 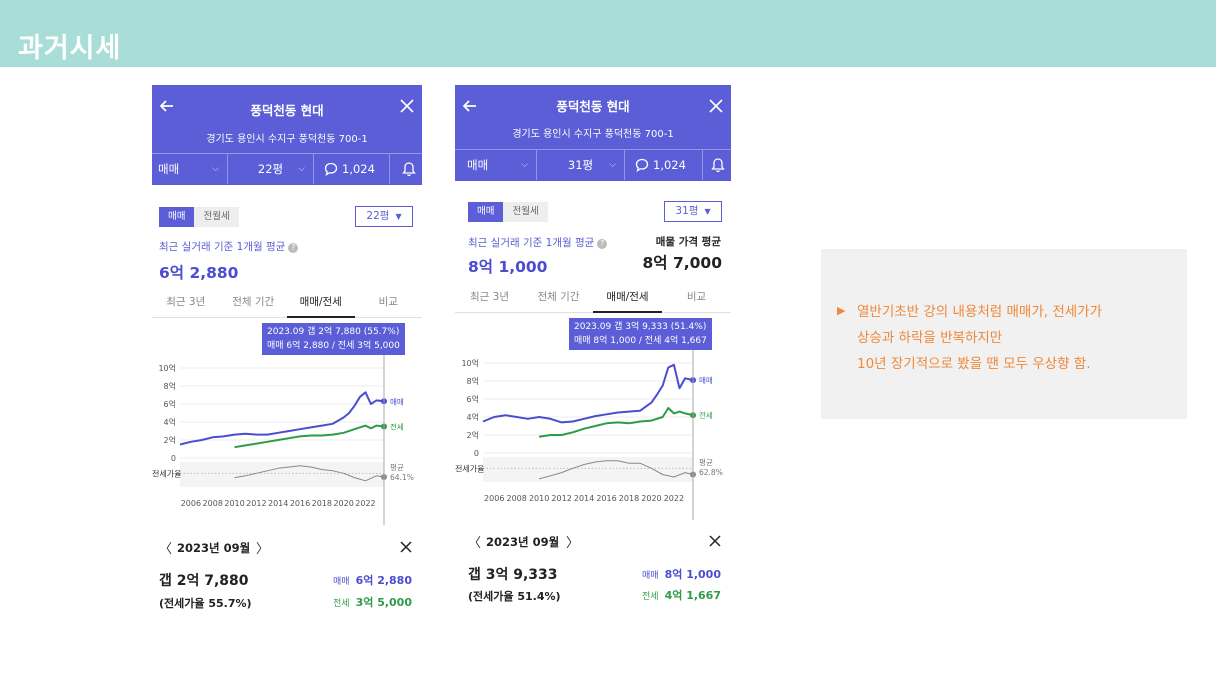 What do you see at coordinates (372, 602) in the screenshot?
I see `jeonse-price: 전세 3억 5,000` at bounding box center [372, 602].